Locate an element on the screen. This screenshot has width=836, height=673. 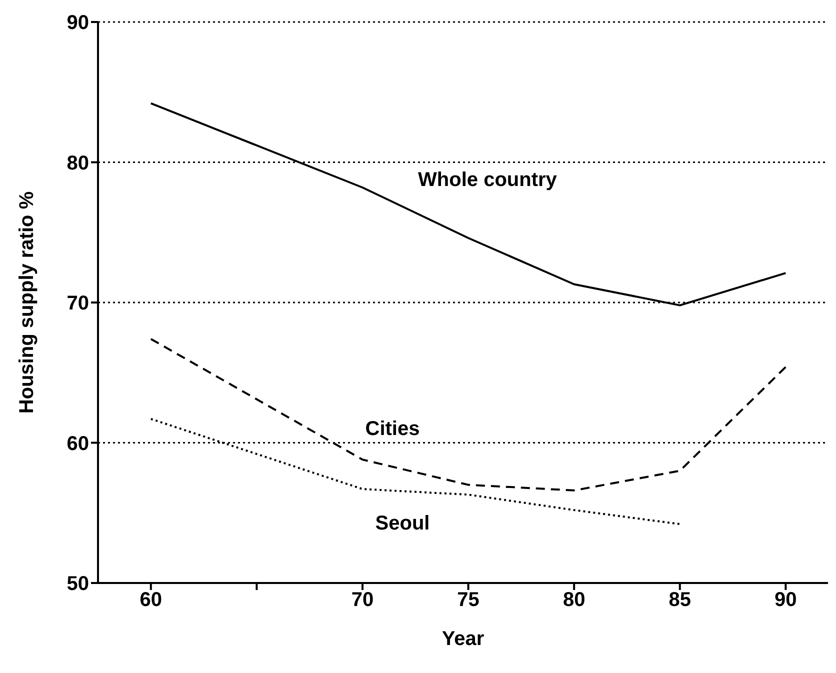
x-axis-title: Year is located at coordinates (463, 639).